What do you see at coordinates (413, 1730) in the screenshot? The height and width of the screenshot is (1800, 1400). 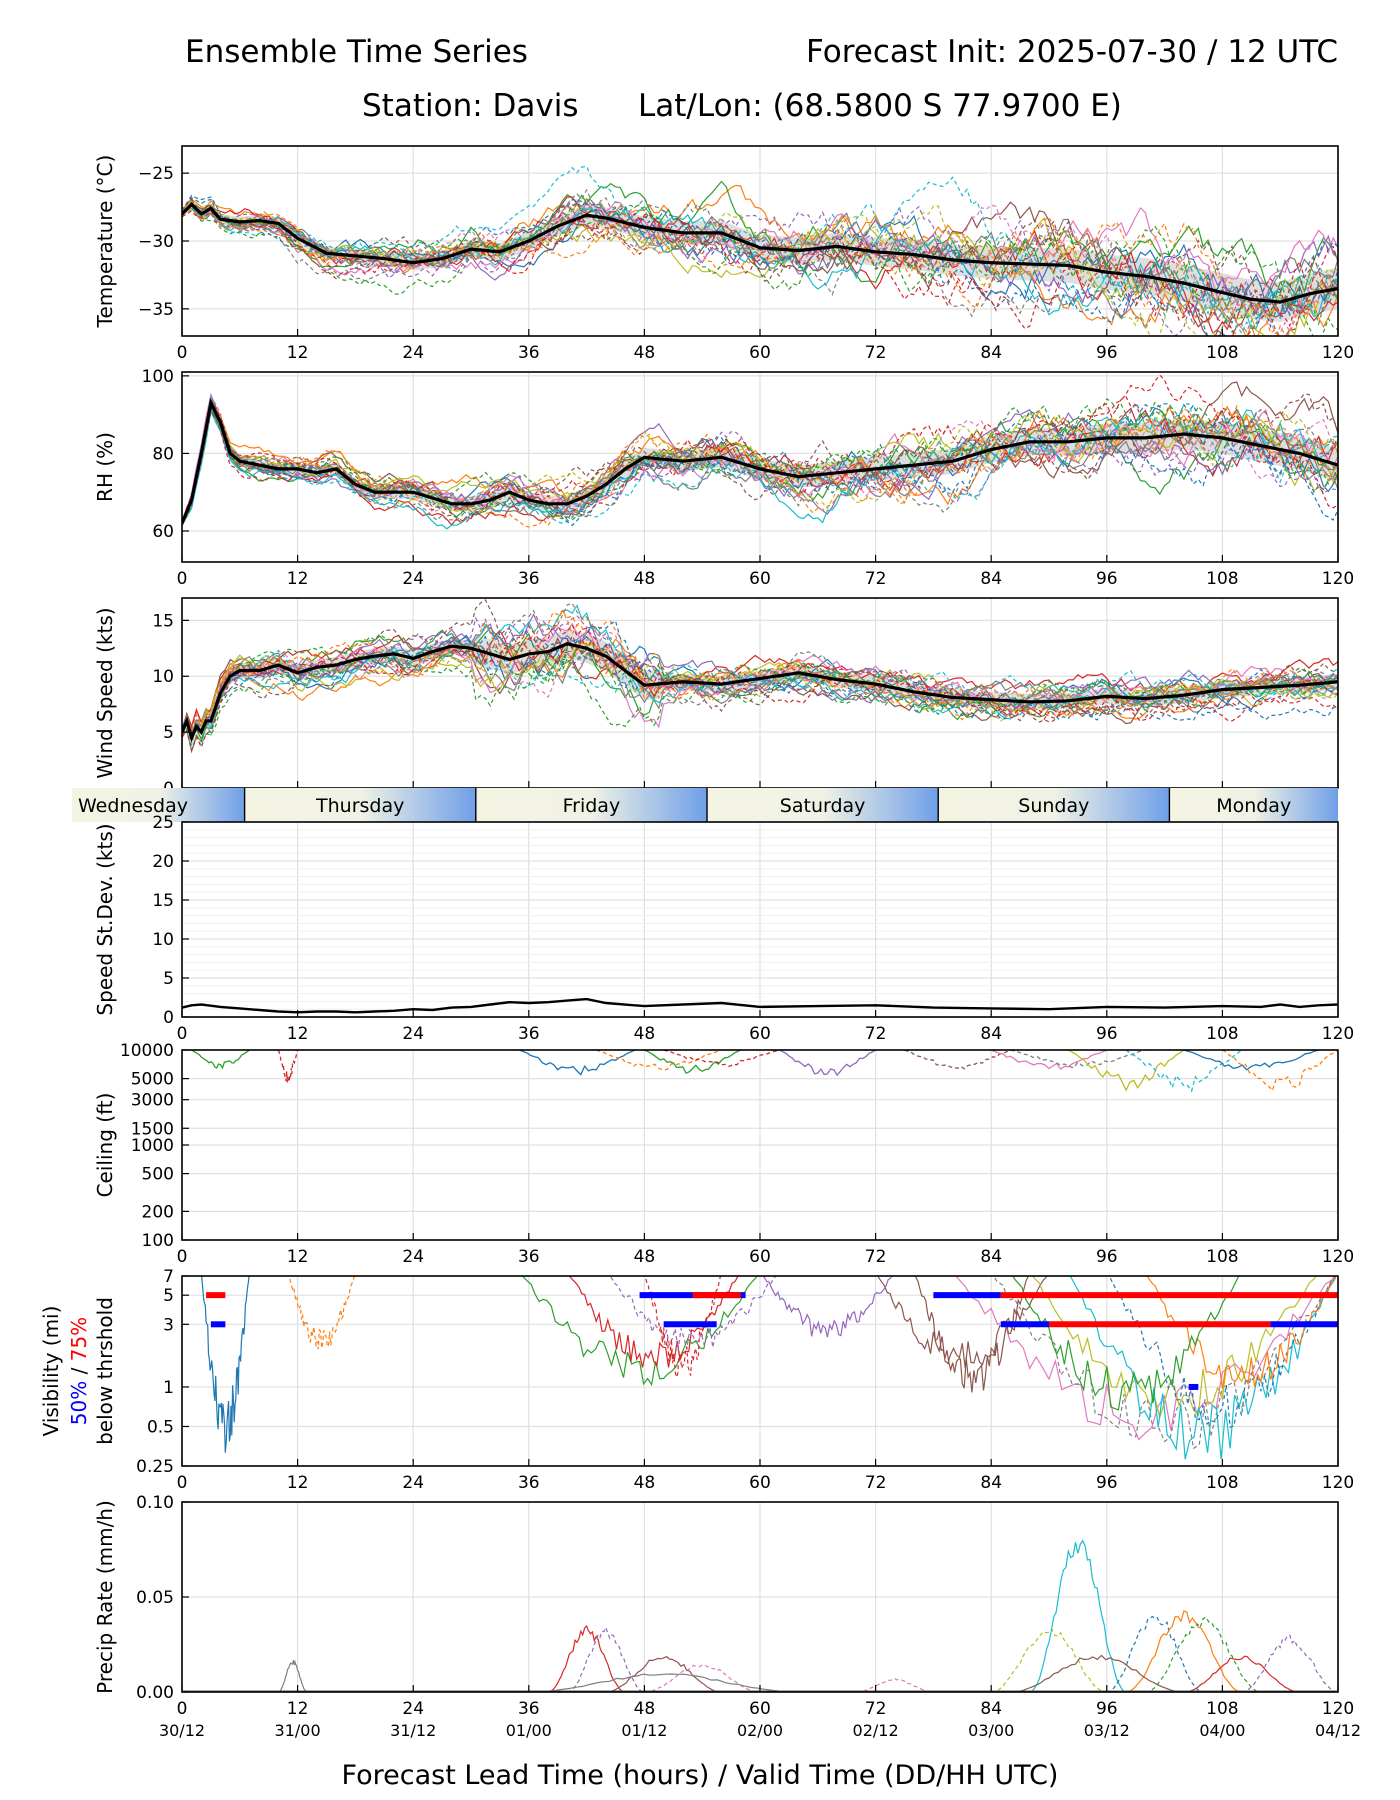 I see `x-tick-label-date: 31/12` at bounding box center [413, 1730].